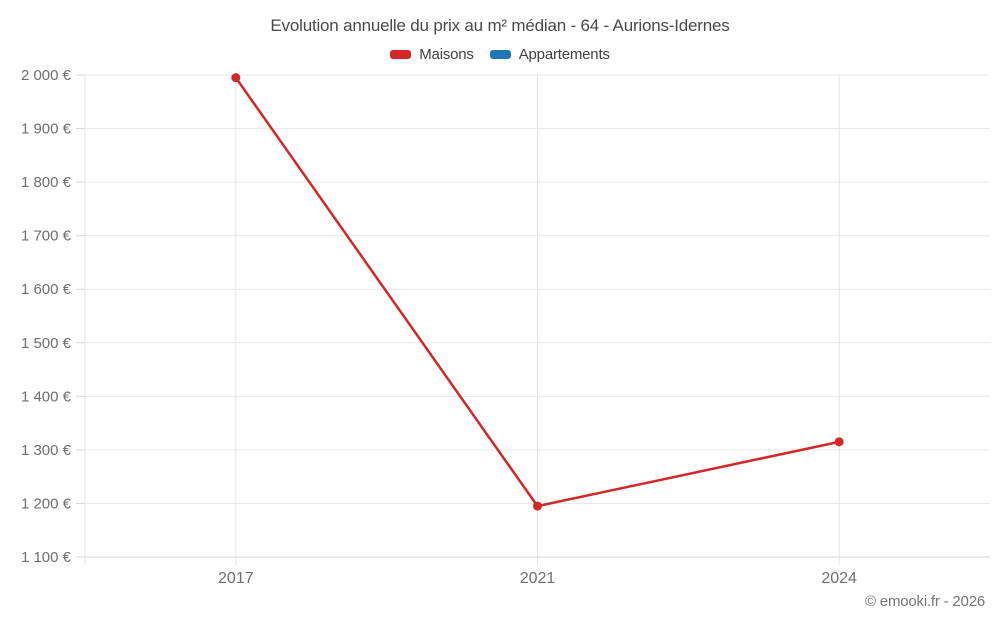  I want to click on y-axis-tick-label: 1 100 €, so click(46, 557).